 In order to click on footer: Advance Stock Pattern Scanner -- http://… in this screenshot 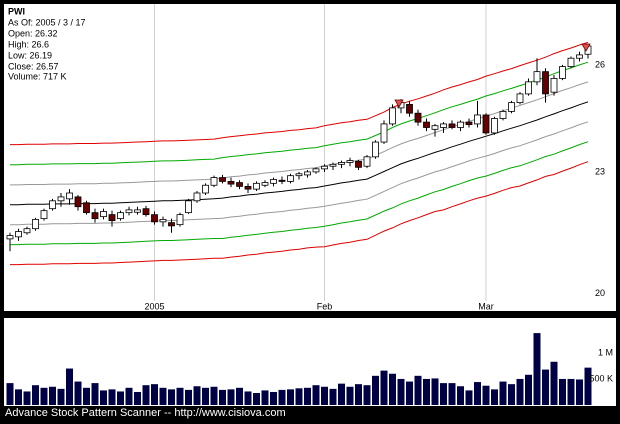, I will do `click(145, 413)`.